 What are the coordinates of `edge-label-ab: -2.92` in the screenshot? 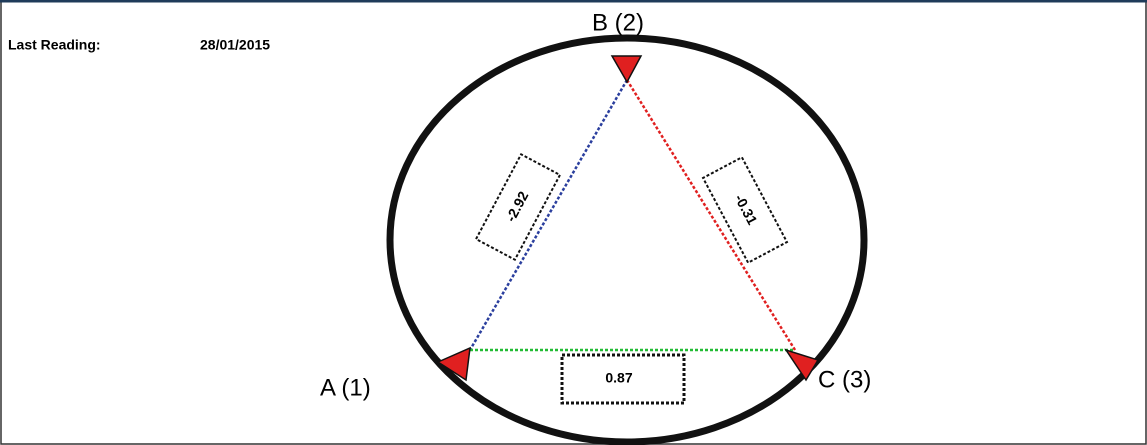 It's located at (518, 207).